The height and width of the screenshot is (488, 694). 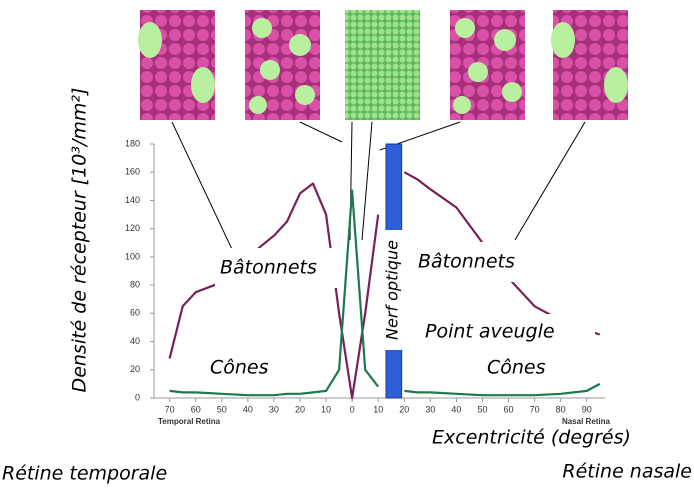 What do you see at coordinates (531, 438) in the screenshot?
I see `x-axis-label: Excentricité (degrés)` at bounding box center [531, 438].